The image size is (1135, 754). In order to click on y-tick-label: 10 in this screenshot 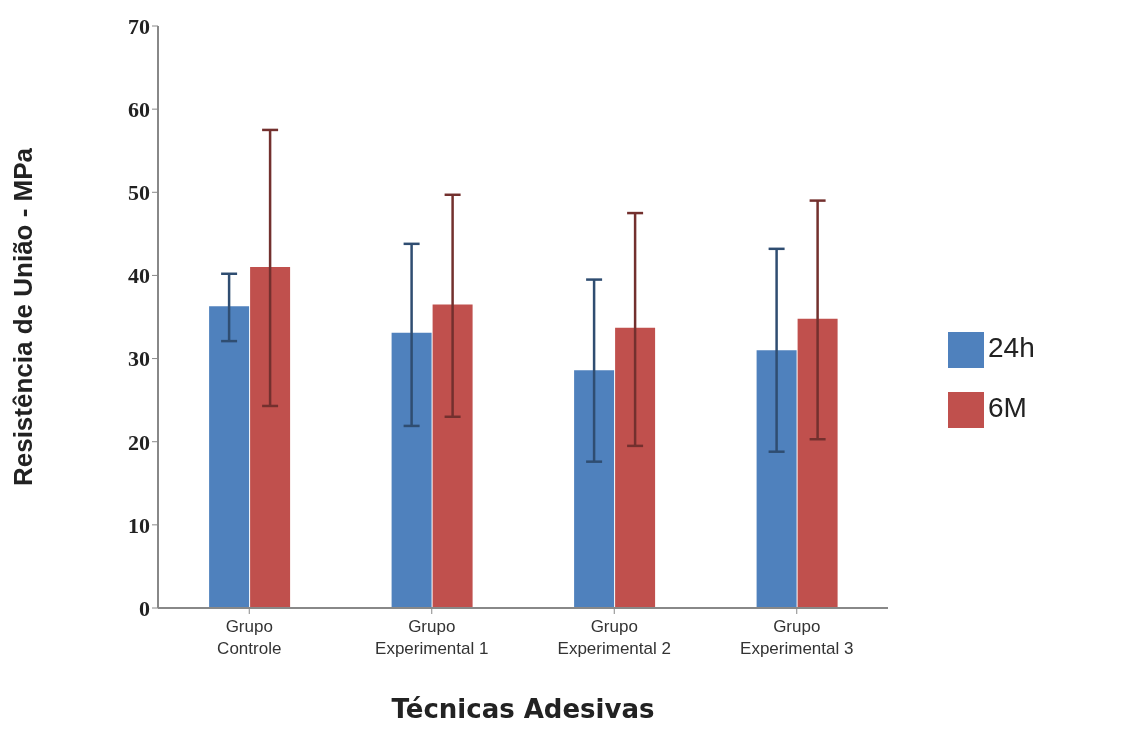, I will do `click(139, 525)`.